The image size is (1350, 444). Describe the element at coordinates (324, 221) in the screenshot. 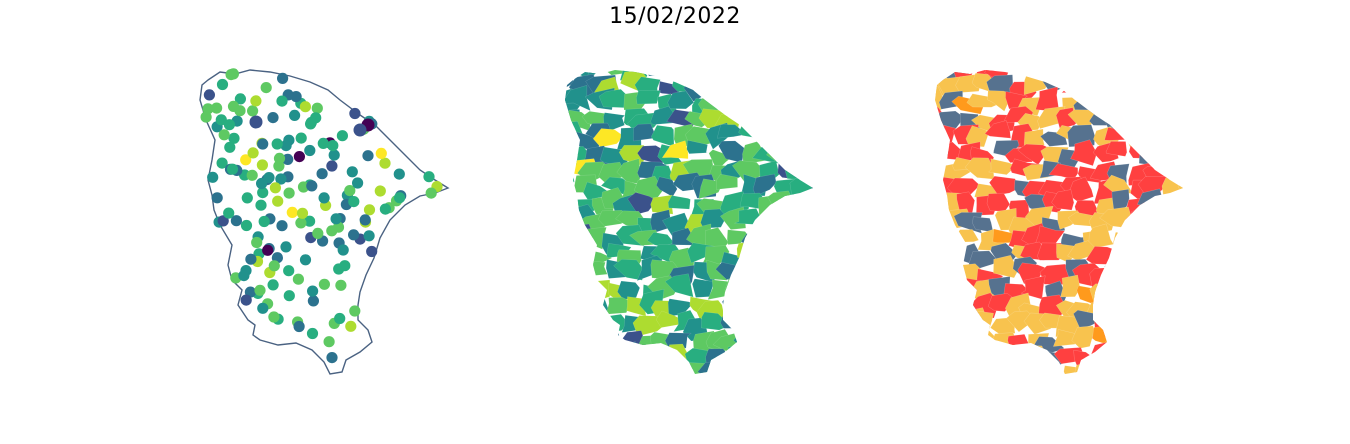

I see `station-points-map` at that location.